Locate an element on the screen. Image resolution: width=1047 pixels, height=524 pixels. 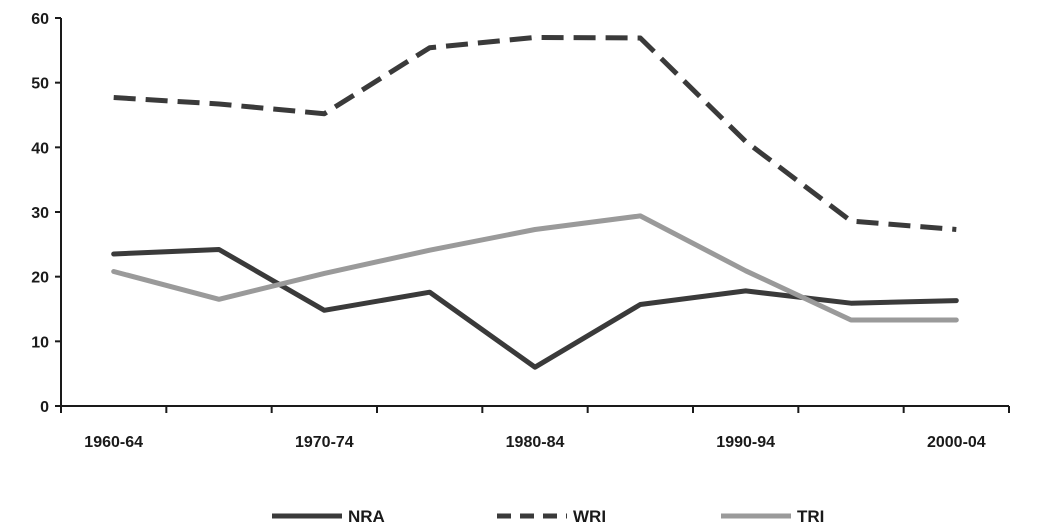
y-tick-label: 60 is located at coordinates (40, 19).